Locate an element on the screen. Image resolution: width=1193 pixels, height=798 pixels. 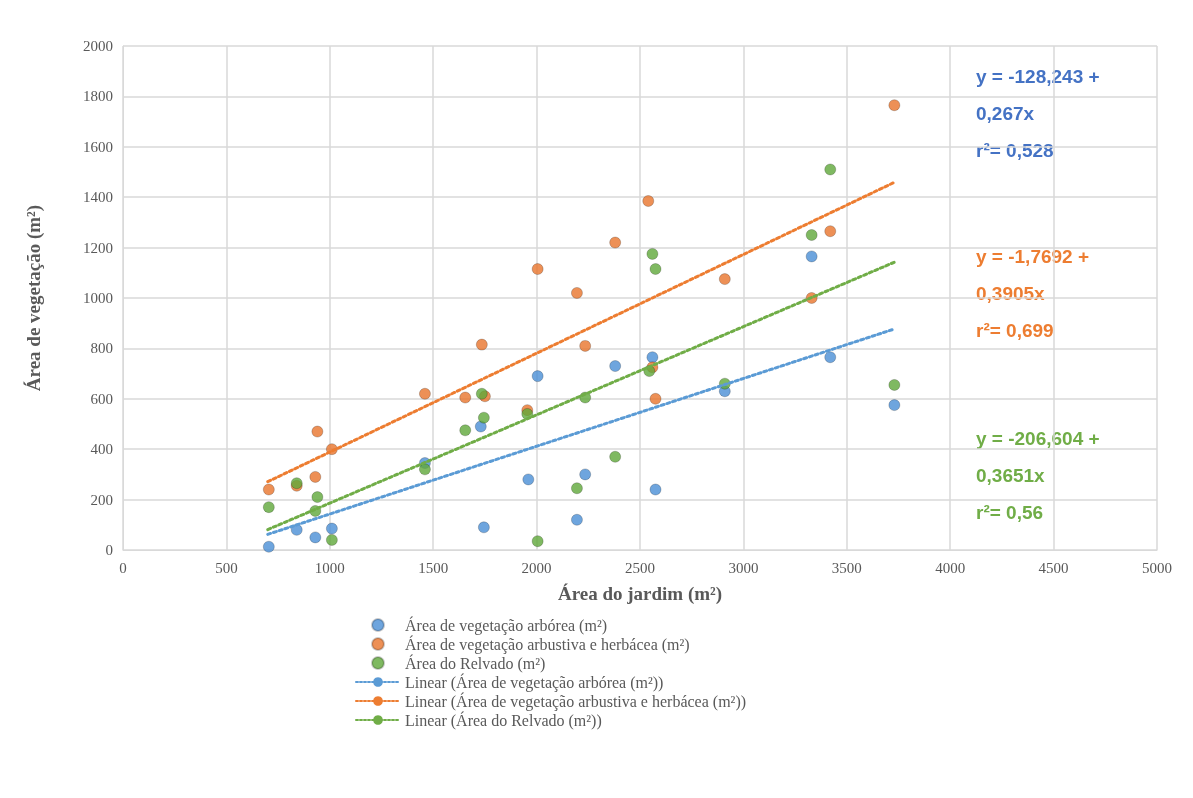
y-tick-label: 1400 is located at coordinates (98, 197).